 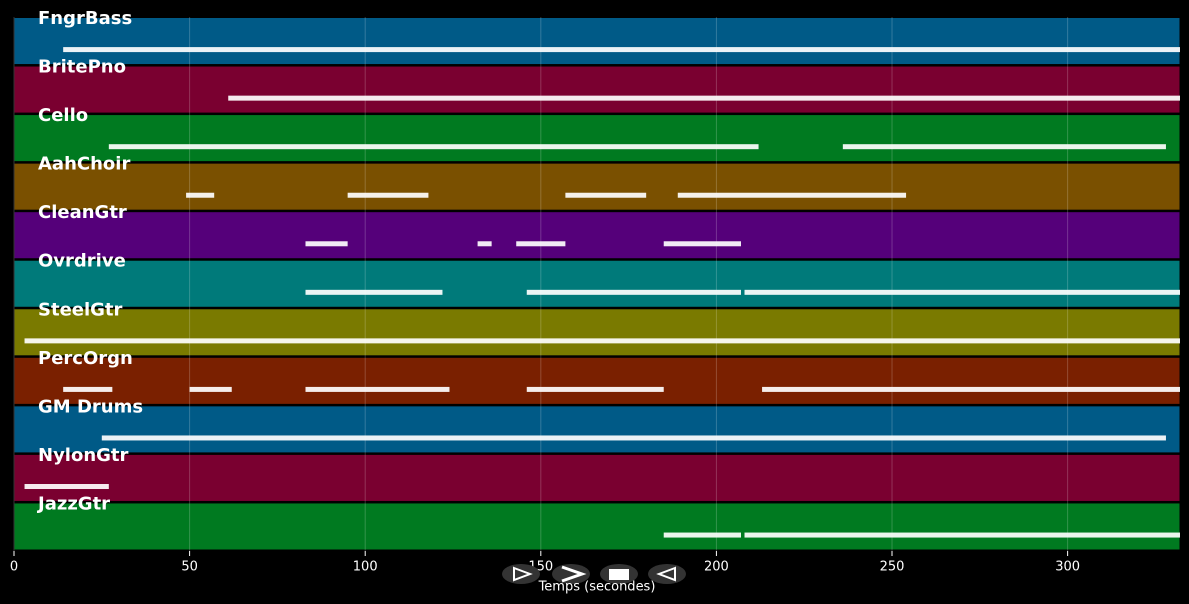 I want to click on track-label: AahChoir, so click(x=84, y=164).